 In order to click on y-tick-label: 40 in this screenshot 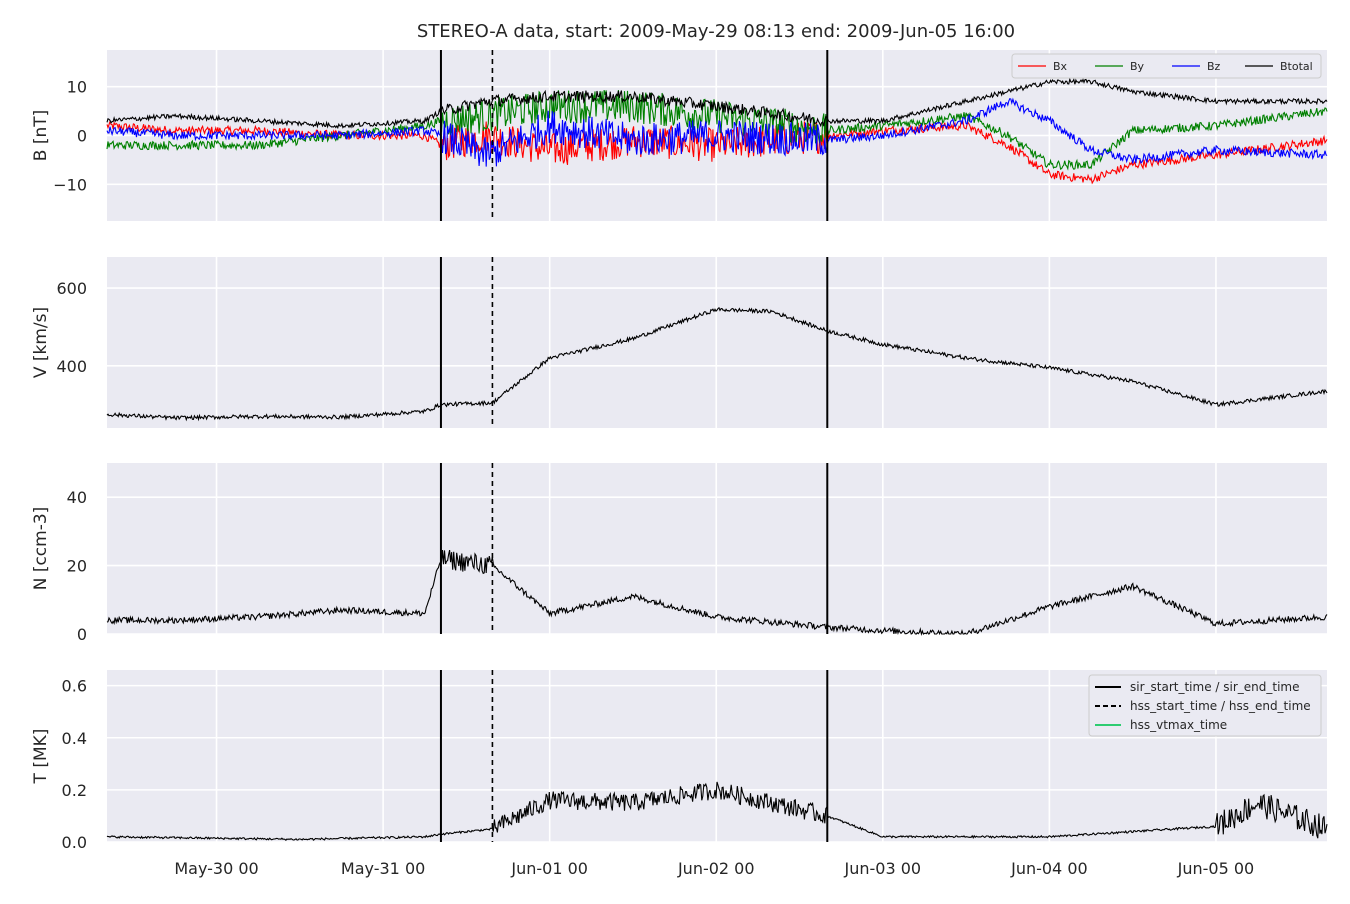, I will do `click(77, 497)`.